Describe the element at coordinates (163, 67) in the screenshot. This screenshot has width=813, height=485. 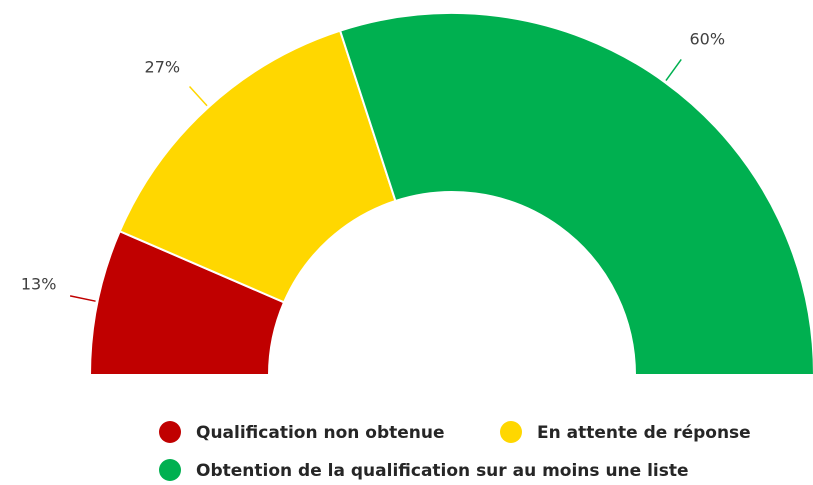
I see `value-label: 27%` at that location.